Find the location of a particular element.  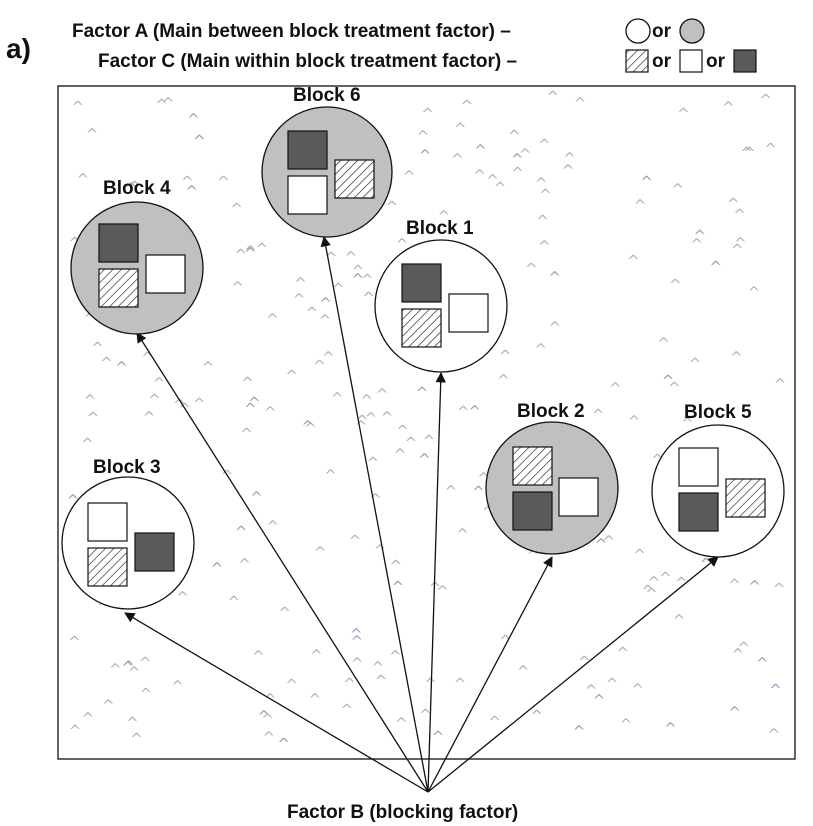

block-3: Block 3 is located at coordinates (128, 533).